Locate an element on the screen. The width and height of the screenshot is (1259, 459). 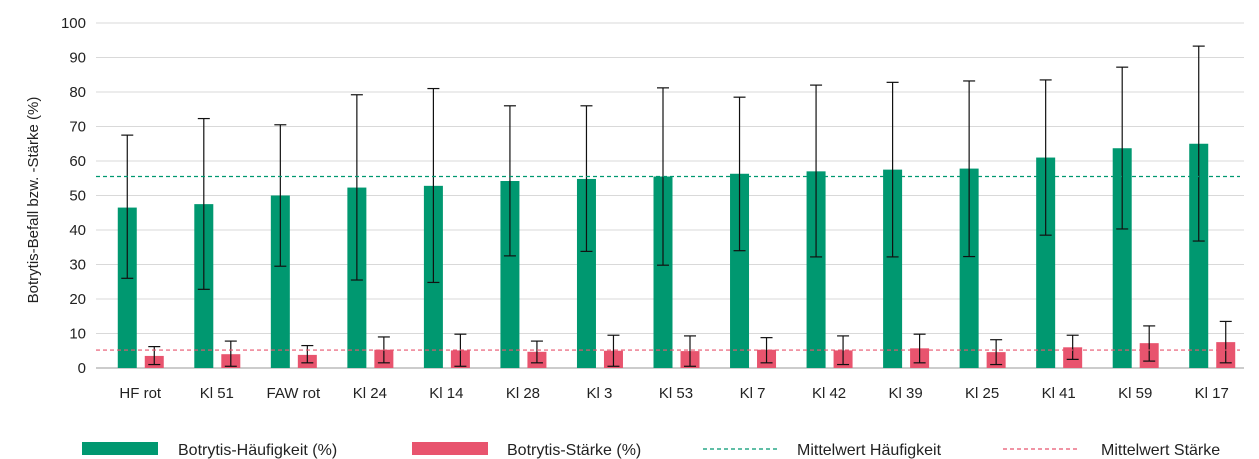
x-tick-label: Kl 53 is located at coordinates (676, 393).